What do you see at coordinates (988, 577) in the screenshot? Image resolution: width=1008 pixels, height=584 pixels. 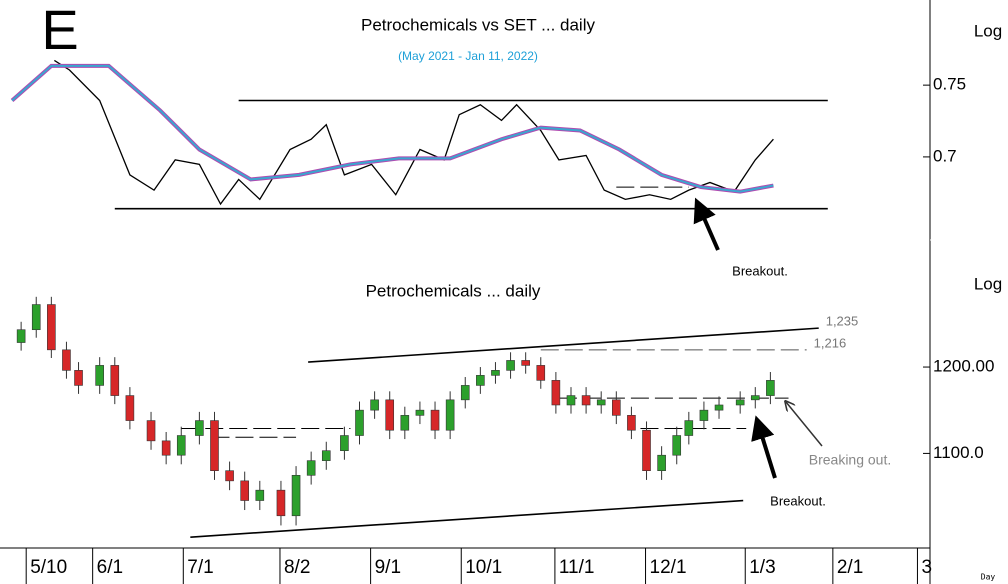 I see `x-axis-label: Day` at bounding box center [988, 577].